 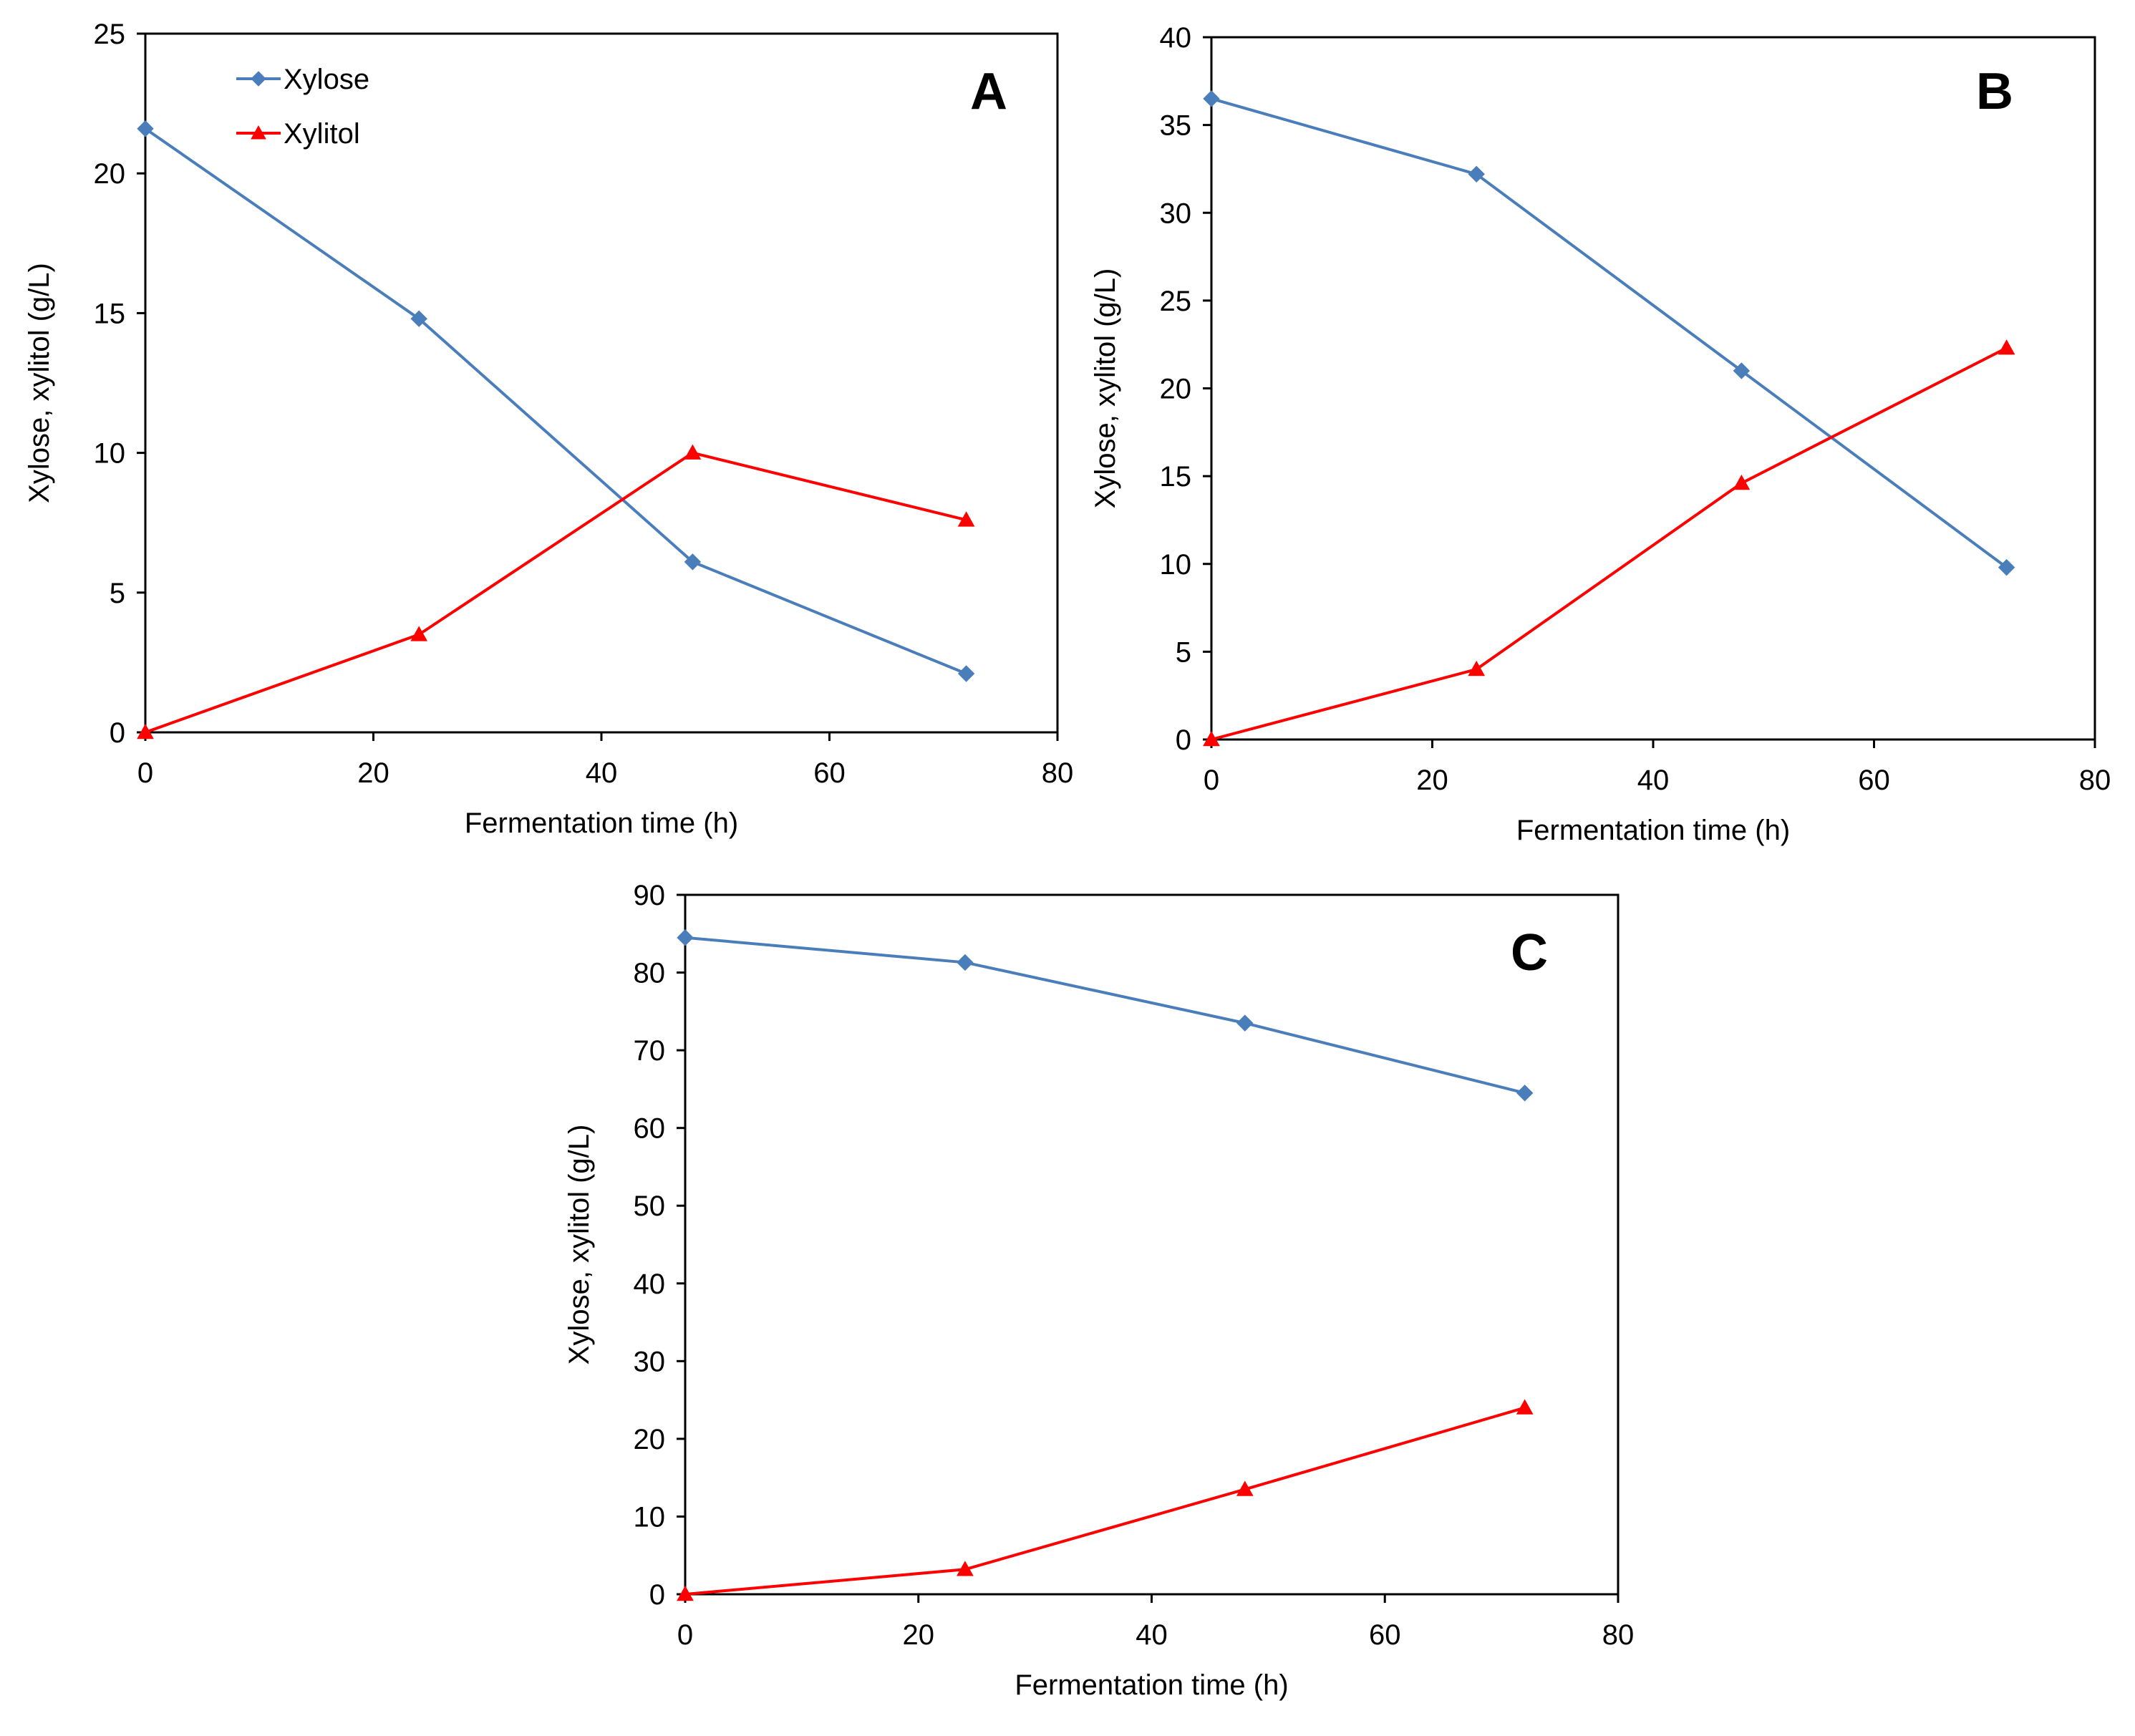 What do you see at coordinates (258, 132) in the screenshot?
I see `legend-marker-xylitol` at bounding box center [258, 132].